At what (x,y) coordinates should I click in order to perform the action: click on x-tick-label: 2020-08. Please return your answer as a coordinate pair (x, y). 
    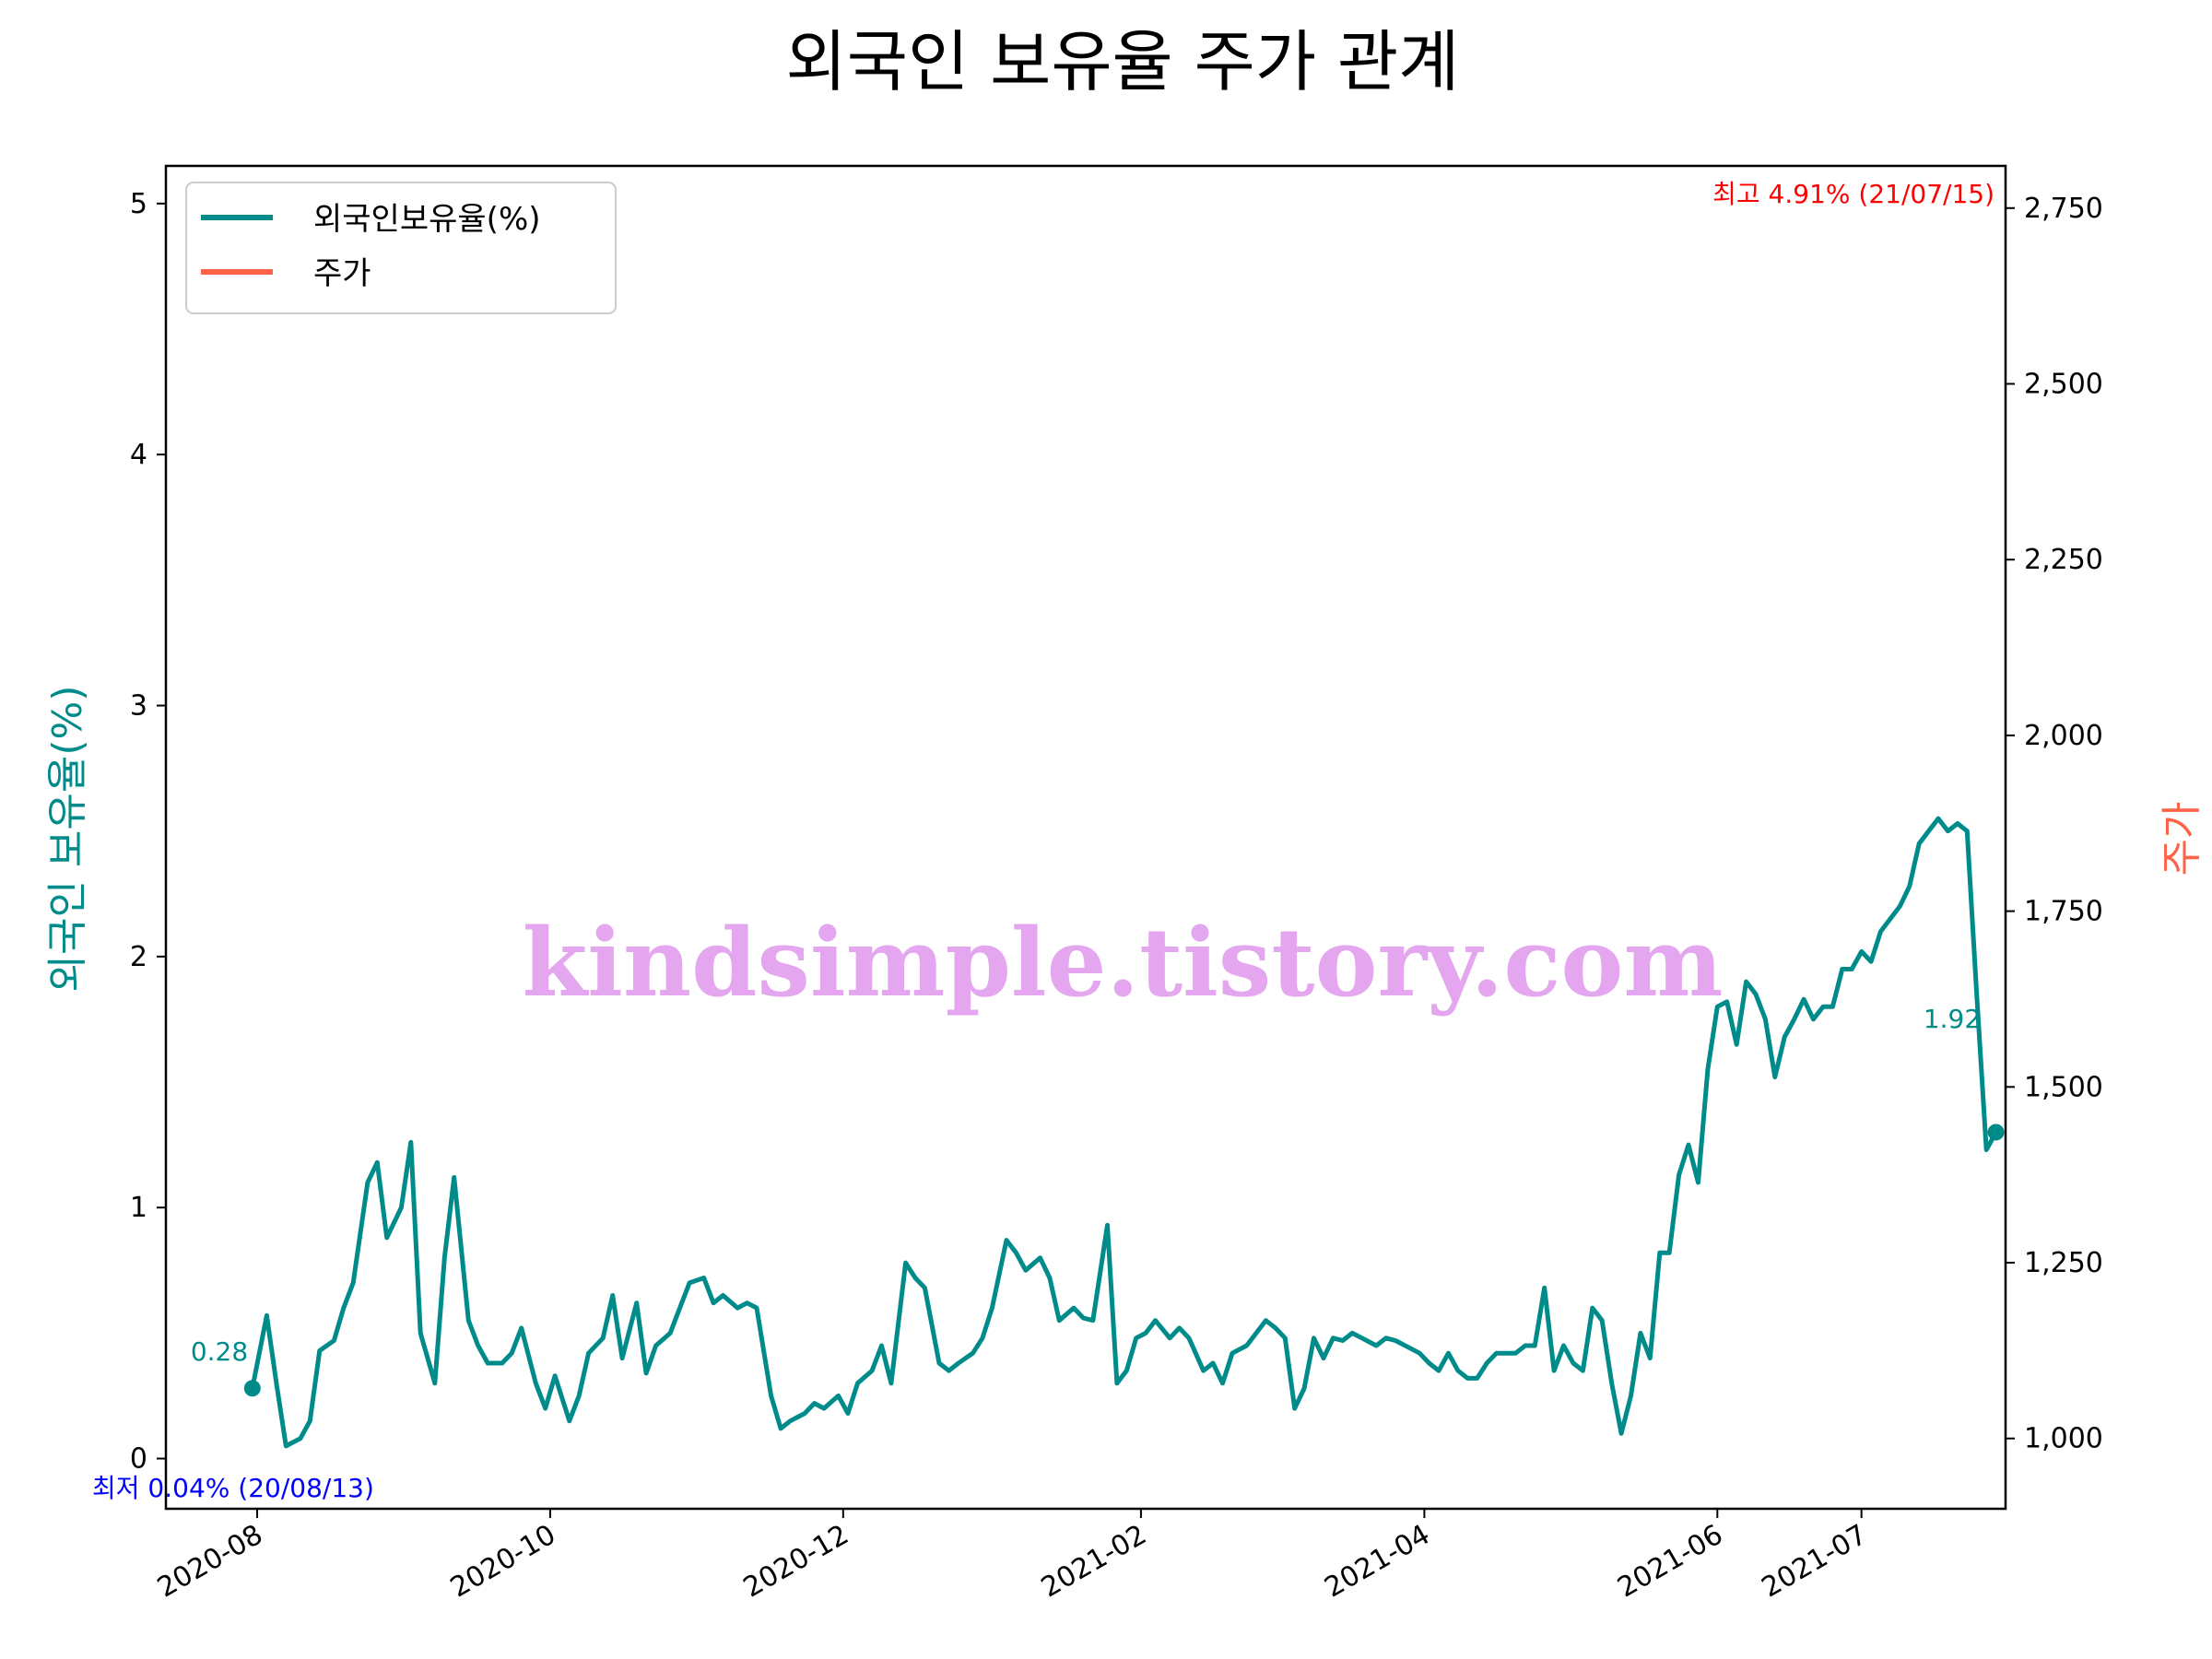
    Looking at the image, I should click on (210, 1562).